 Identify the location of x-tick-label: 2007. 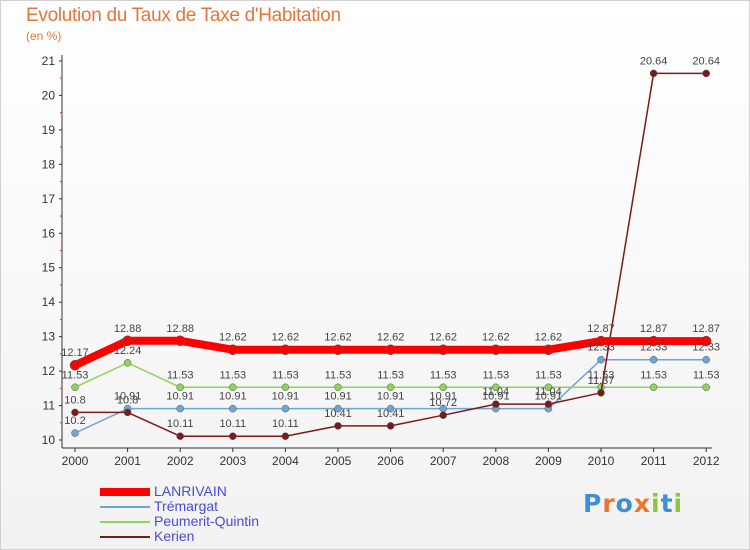
(443, 461).